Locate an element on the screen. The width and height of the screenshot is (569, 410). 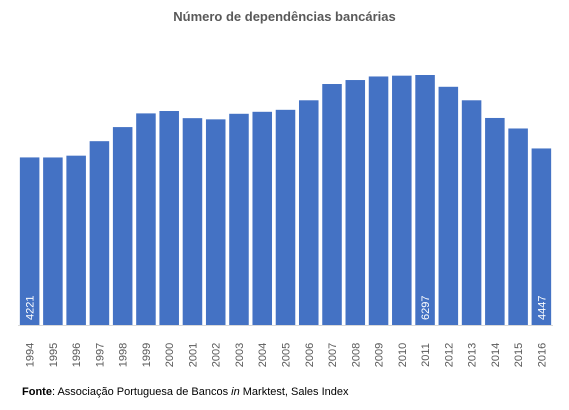
x-tick-label-1998: 1998 is located at coordinates (124, 355).